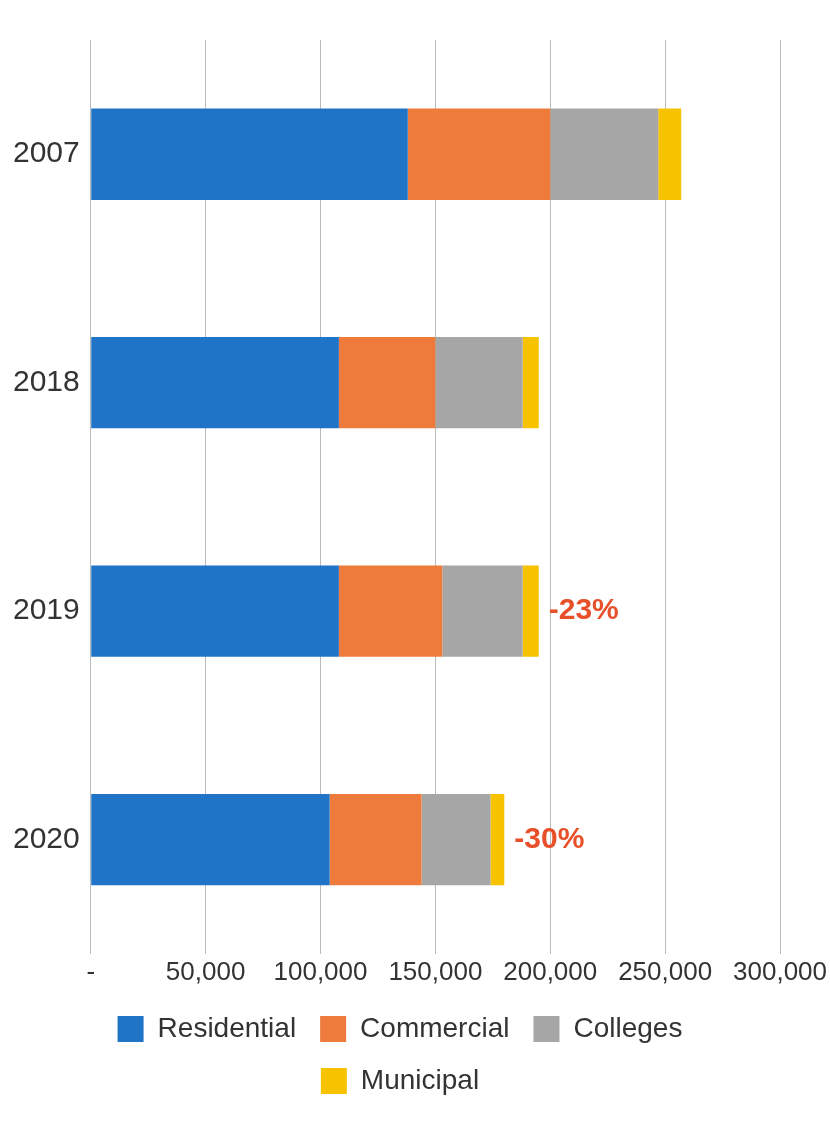  I want to click on legend-label: Commercial, so click(435, 1027).